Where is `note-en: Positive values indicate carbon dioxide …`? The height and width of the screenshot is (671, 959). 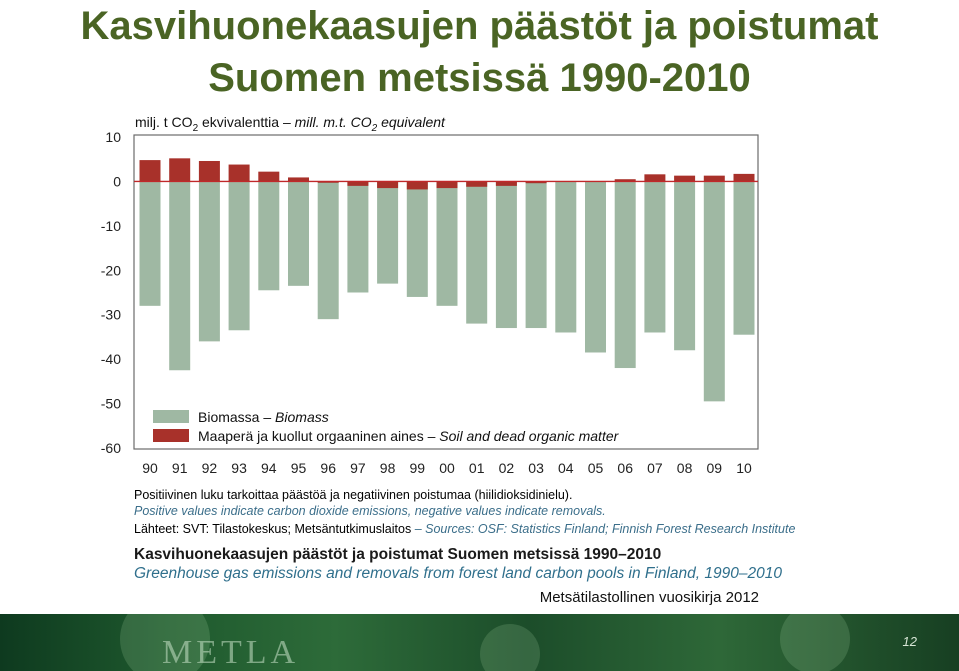 note-en: Positive values indicate carbon dioxide … is located at coordinates (370, 511).